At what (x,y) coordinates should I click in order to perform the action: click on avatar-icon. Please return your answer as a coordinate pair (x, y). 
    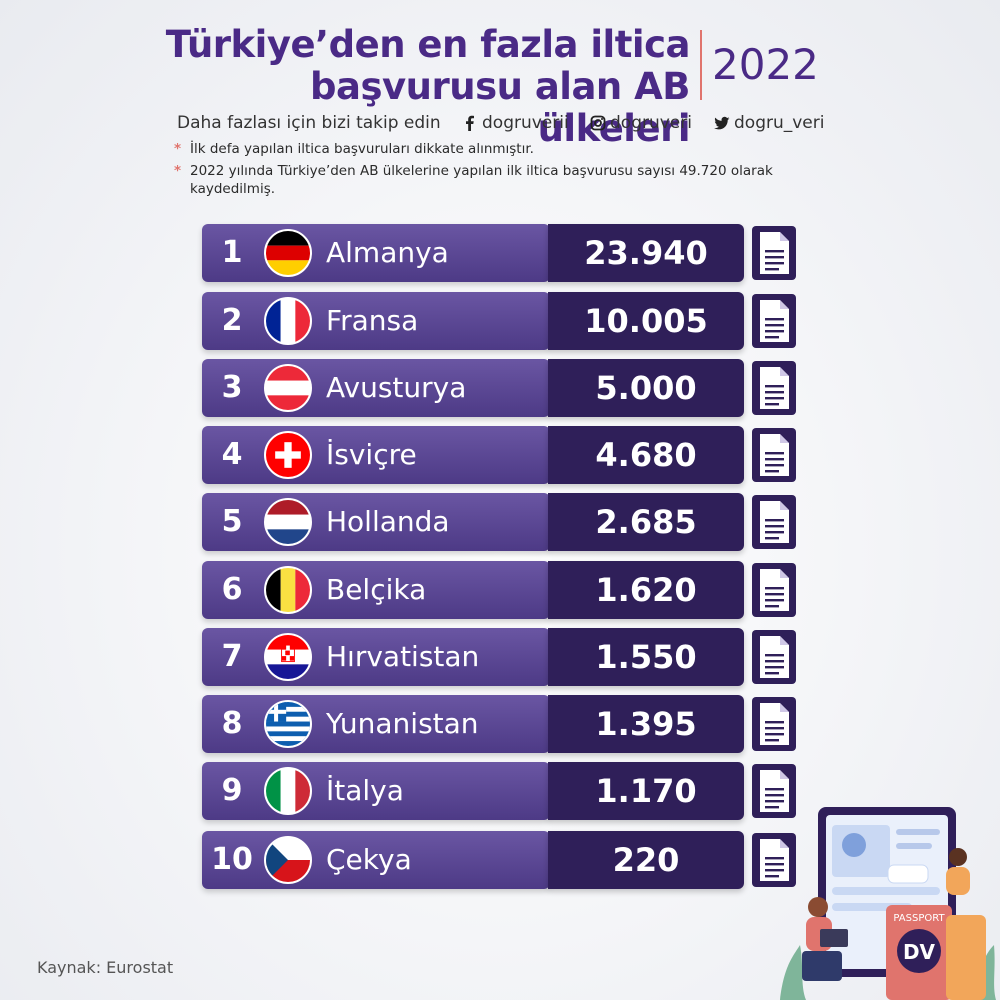
    Looking at the image, I should click on (854, 845).